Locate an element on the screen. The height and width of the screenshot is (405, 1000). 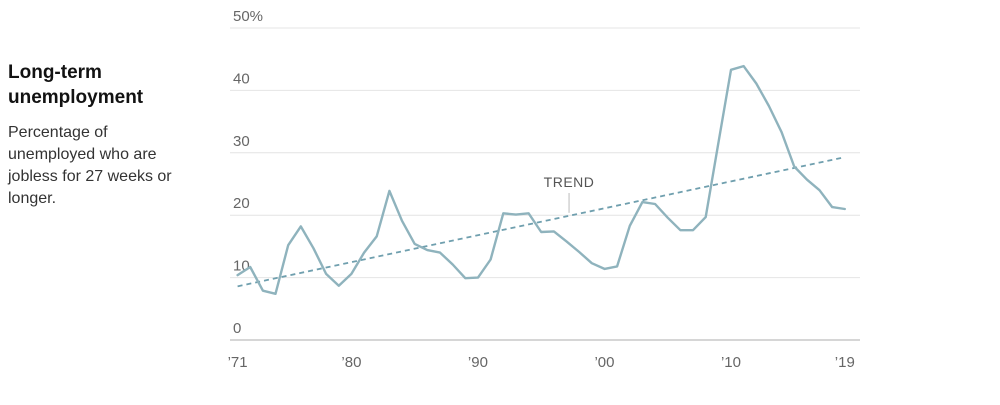
y-tick-label: 0 is located at coordinates (237, 328).